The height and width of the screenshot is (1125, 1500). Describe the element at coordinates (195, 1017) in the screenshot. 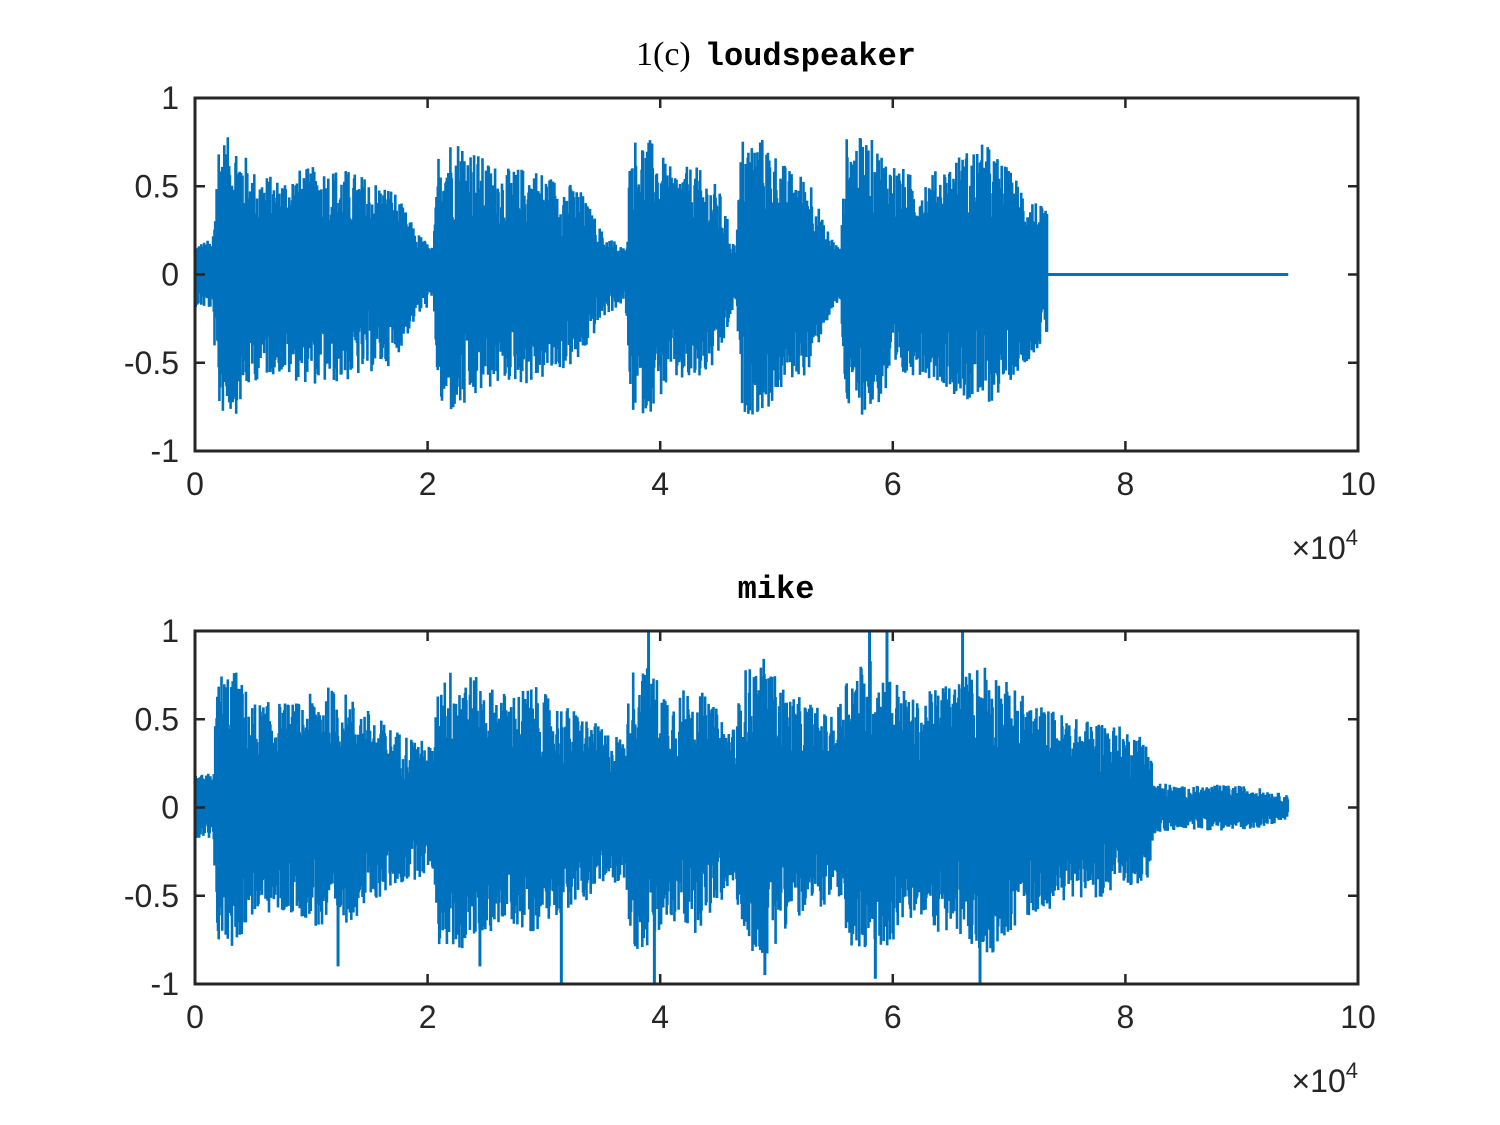

I see `mike-x-tick-label: 0` at that location.